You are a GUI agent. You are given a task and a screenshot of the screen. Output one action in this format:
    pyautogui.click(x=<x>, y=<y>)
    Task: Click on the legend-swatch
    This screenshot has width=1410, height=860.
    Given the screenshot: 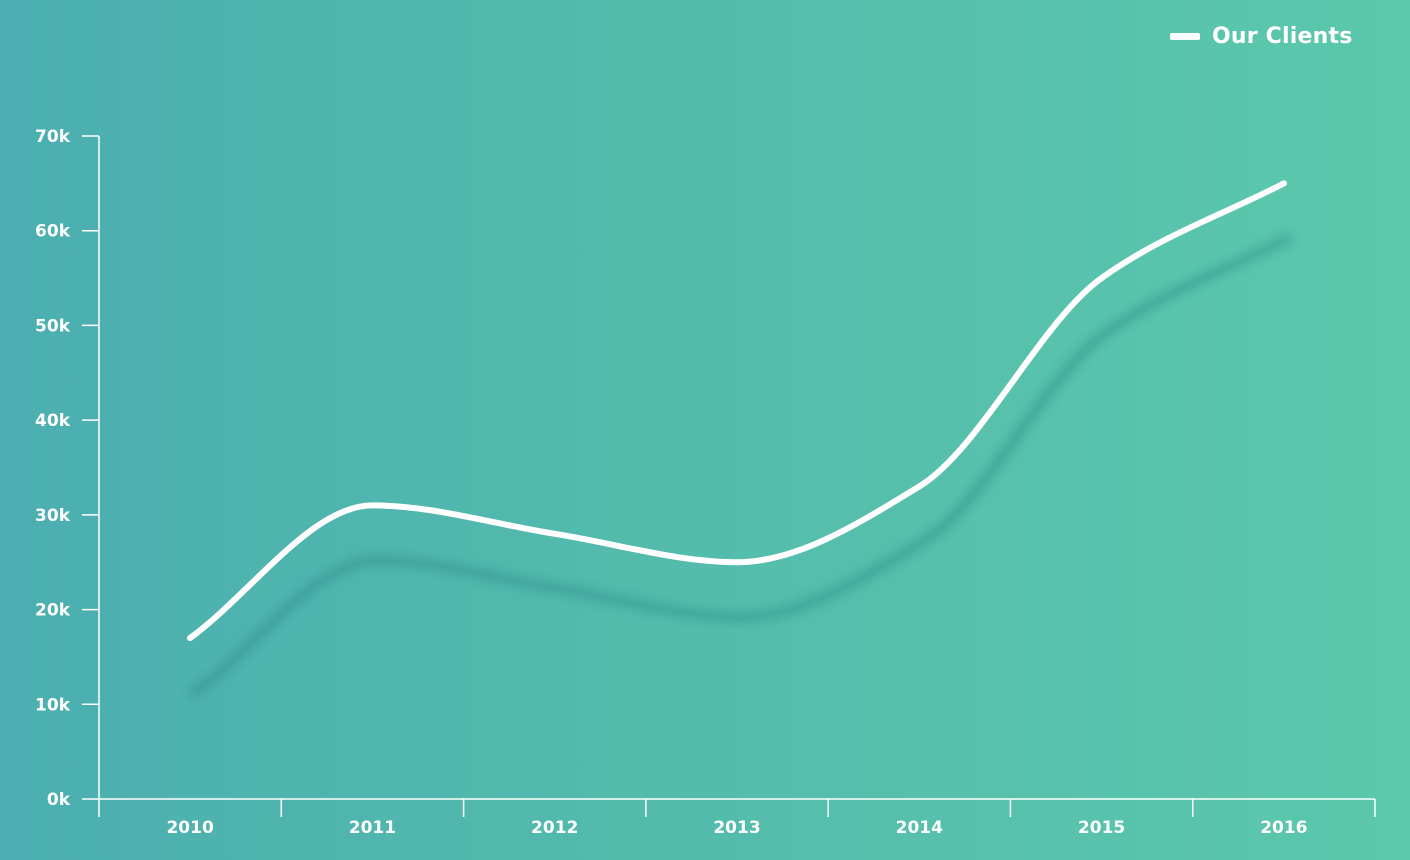 What is the action you would take?
    pyautogui.click(x=1185, y=36)
    